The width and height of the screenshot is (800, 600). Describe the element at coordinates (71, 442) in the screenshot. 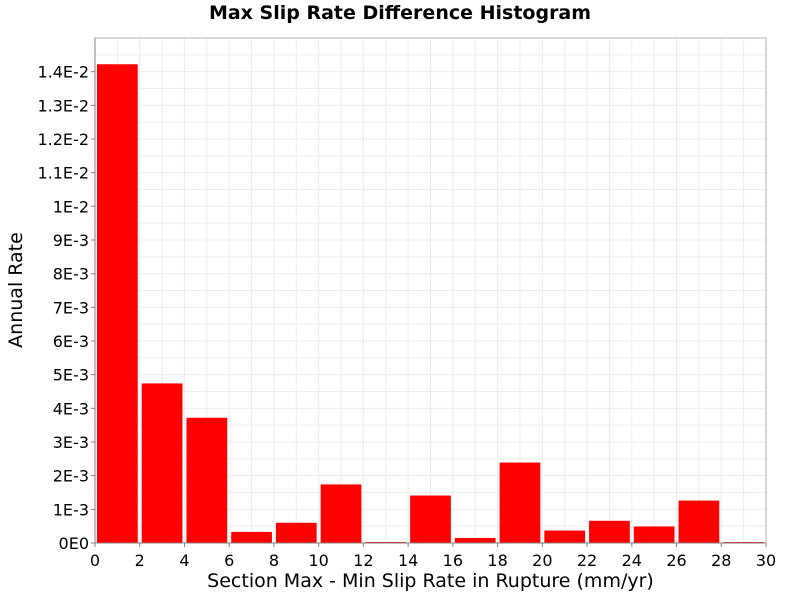

I see `y-tick-label: 3E-3` at that location.